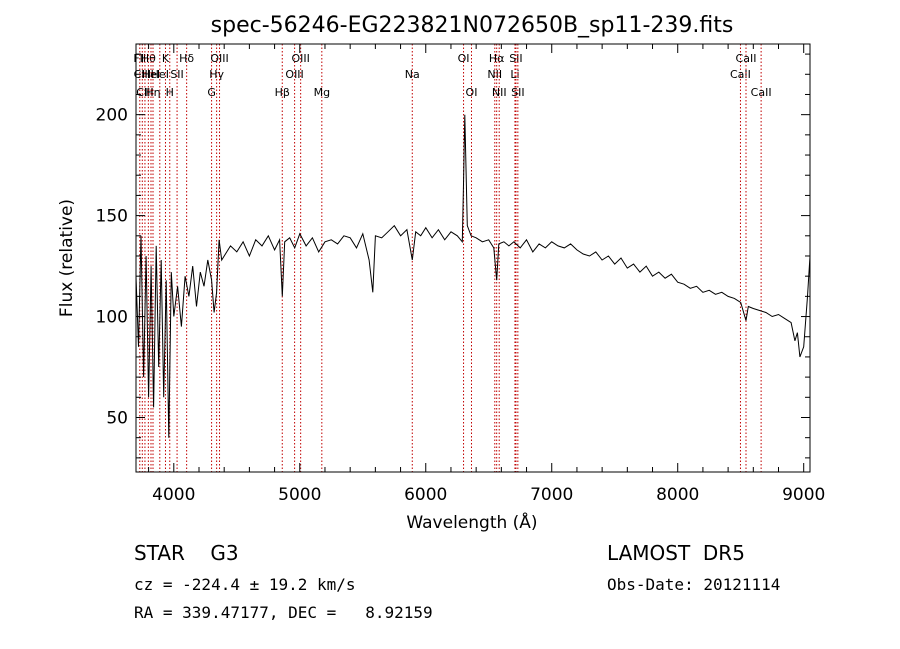 The image size is (900, 649). I want to click on redshift-velocity: cz = -224.4 ± 19.2 km/s, so click(245, 584).